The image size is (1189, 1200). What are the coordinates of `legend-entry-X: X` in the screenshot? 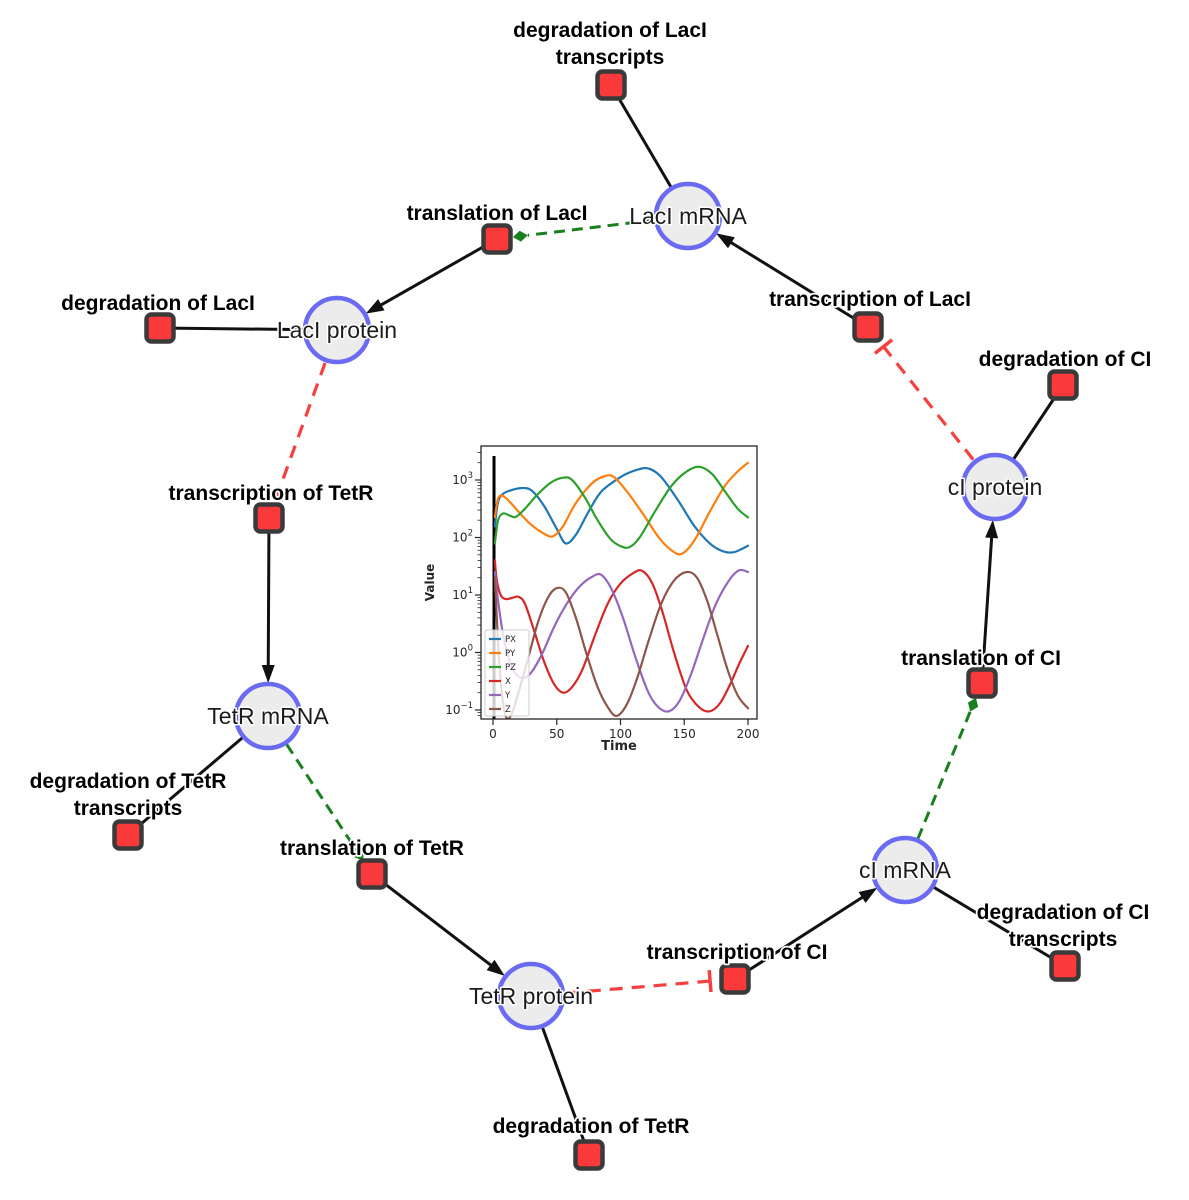 It's located at (508, 682).